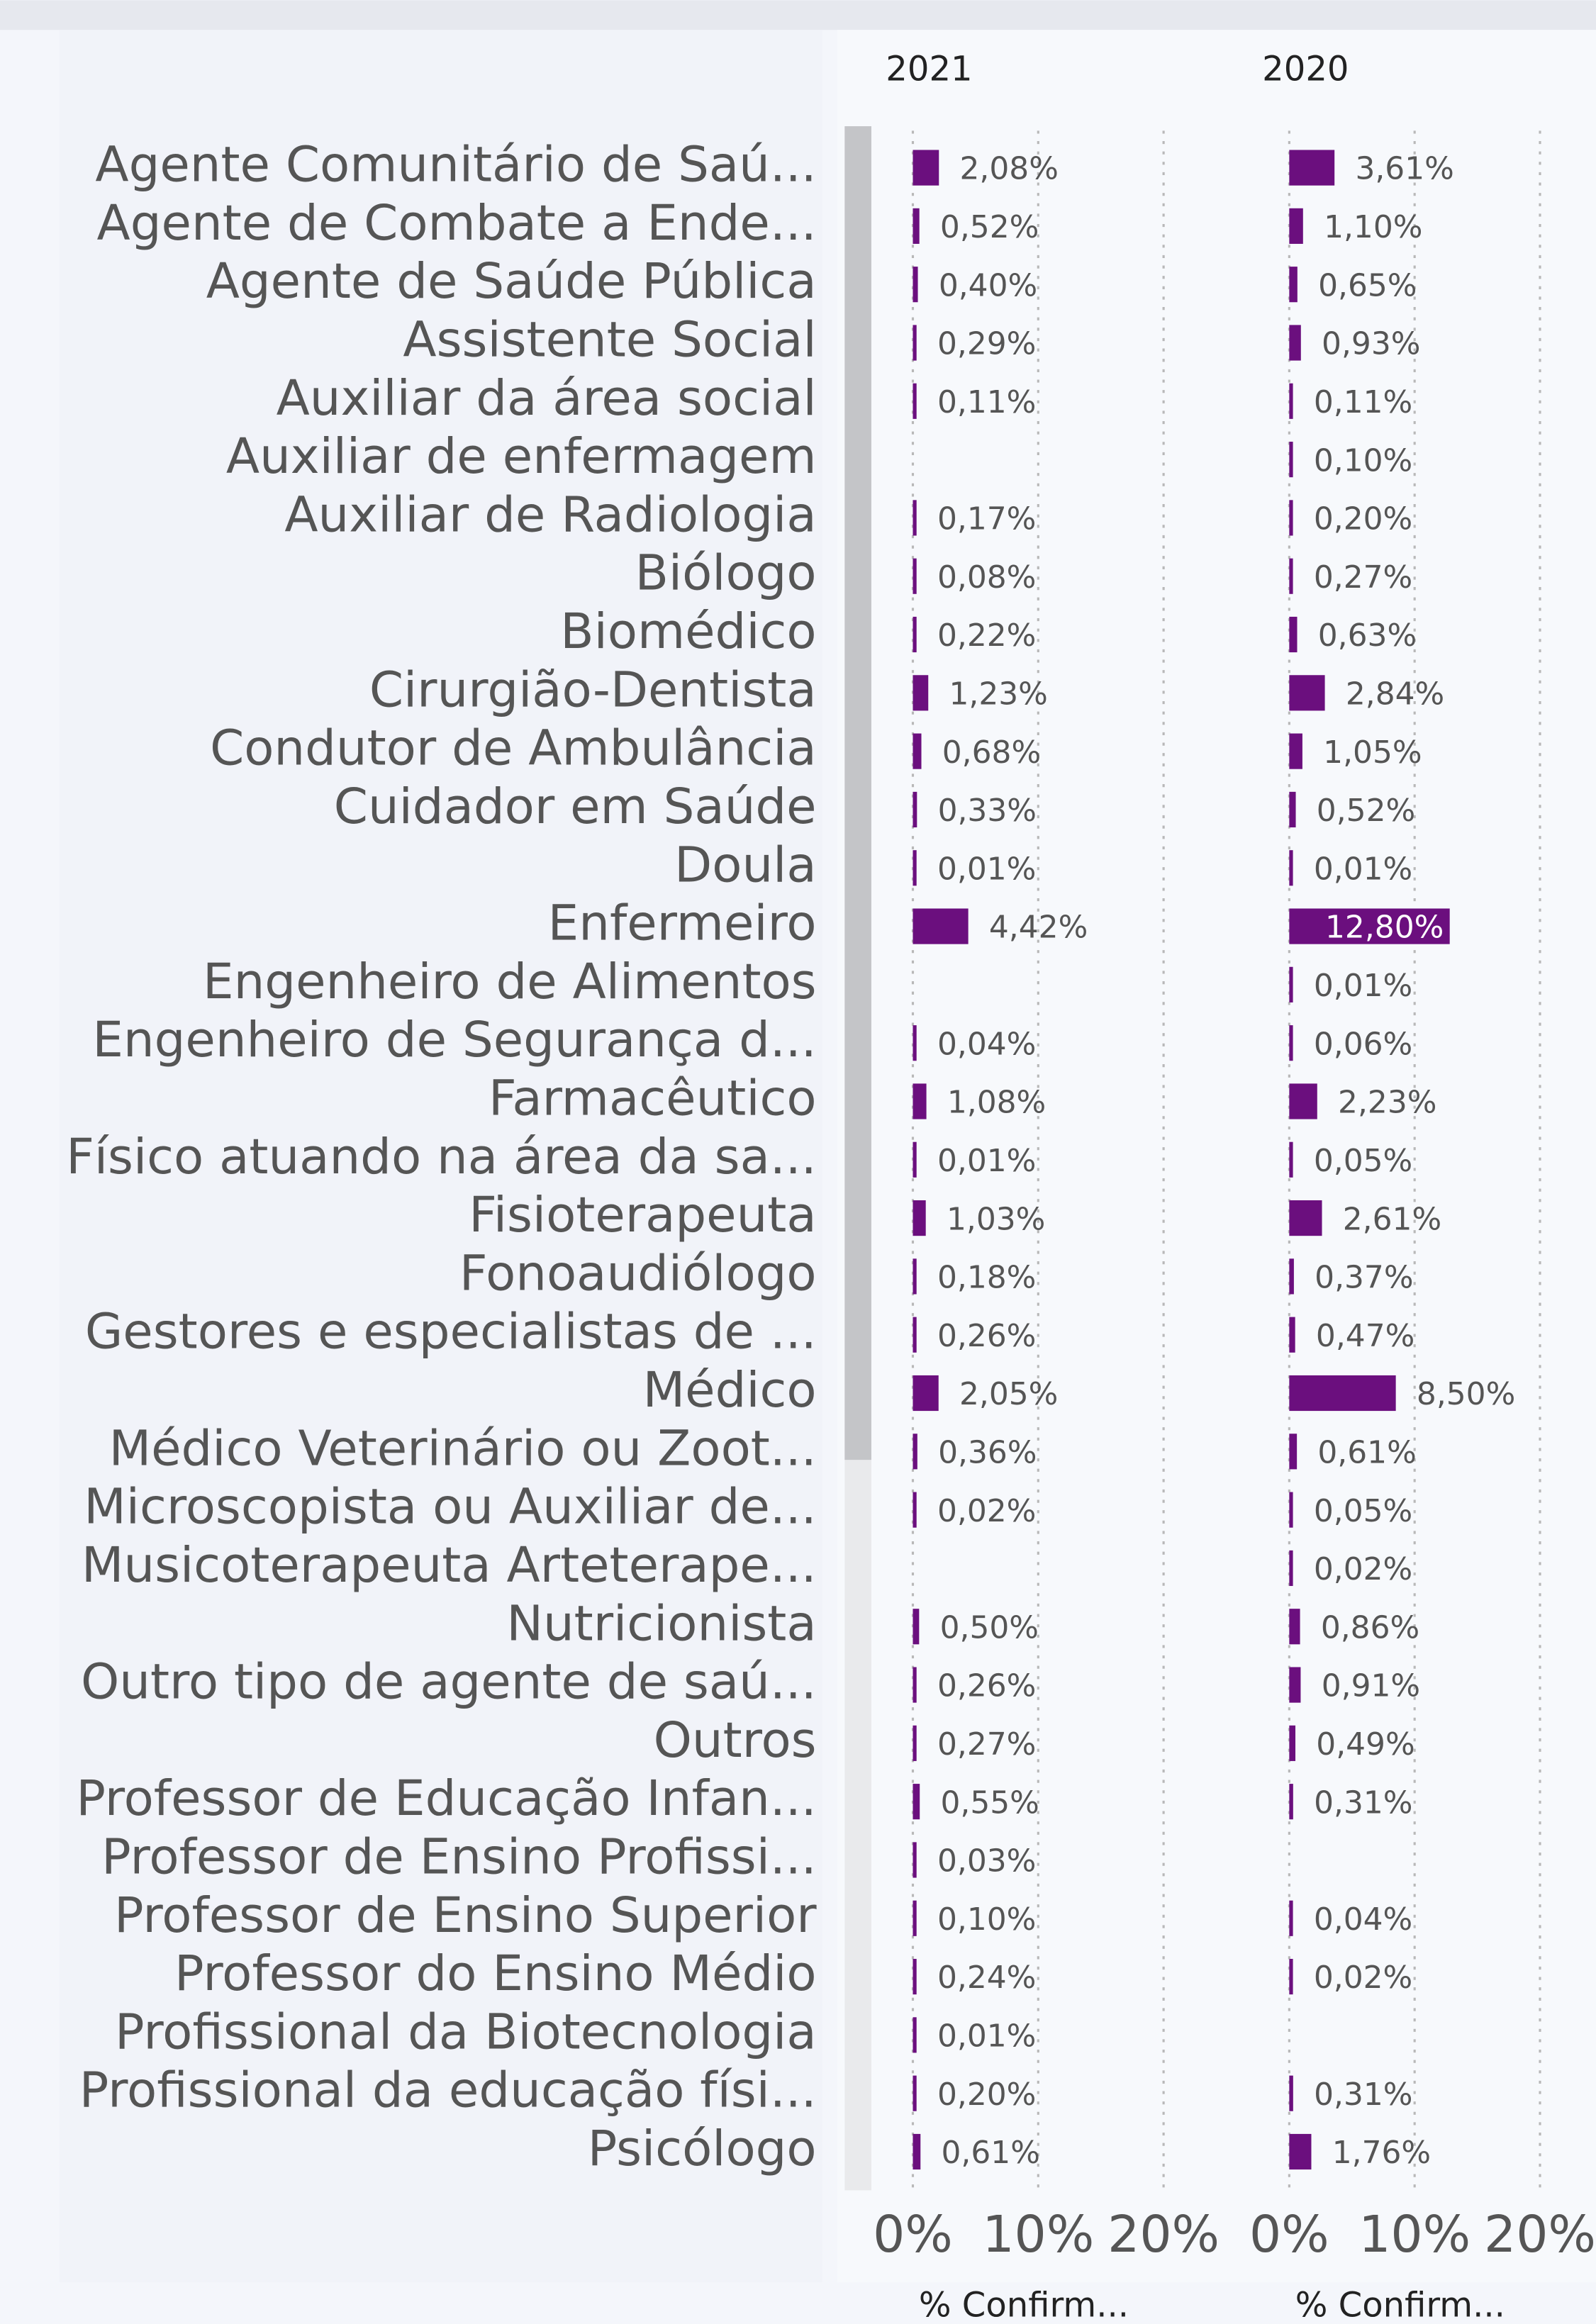 The image size is (1596, 2324). What do you see at coordinates (1414, 2234) in the screenshot?
I see `x-tick-label: 10%` at bounding box center [1414, 2234].